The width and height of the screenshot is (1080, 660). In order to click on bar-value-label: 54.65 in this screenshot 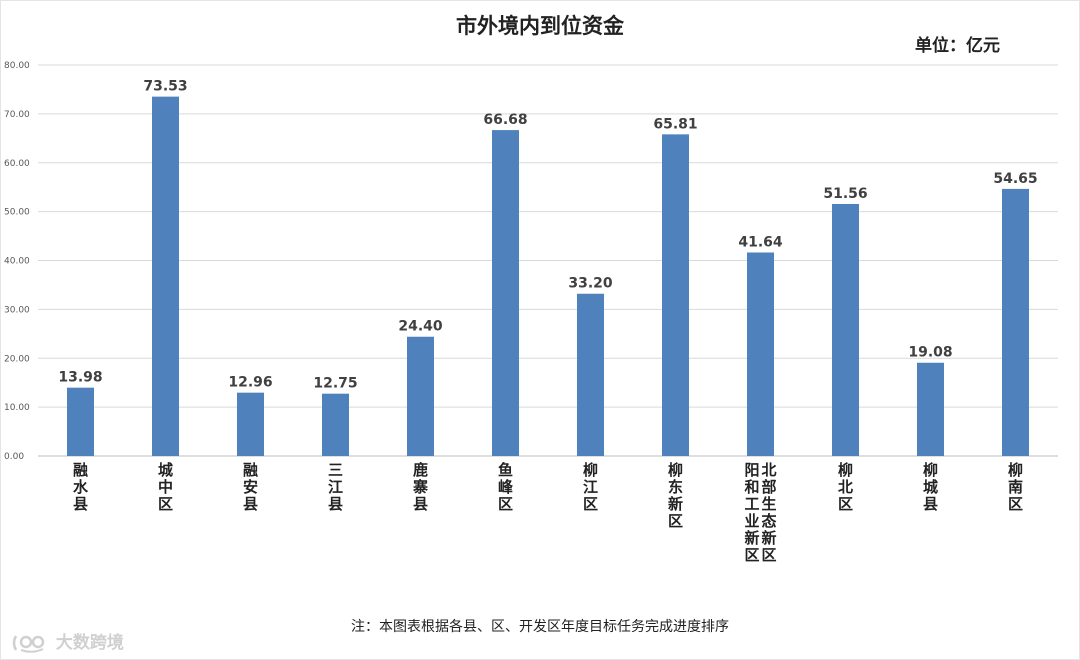, I will do `click(1015, 179)`.